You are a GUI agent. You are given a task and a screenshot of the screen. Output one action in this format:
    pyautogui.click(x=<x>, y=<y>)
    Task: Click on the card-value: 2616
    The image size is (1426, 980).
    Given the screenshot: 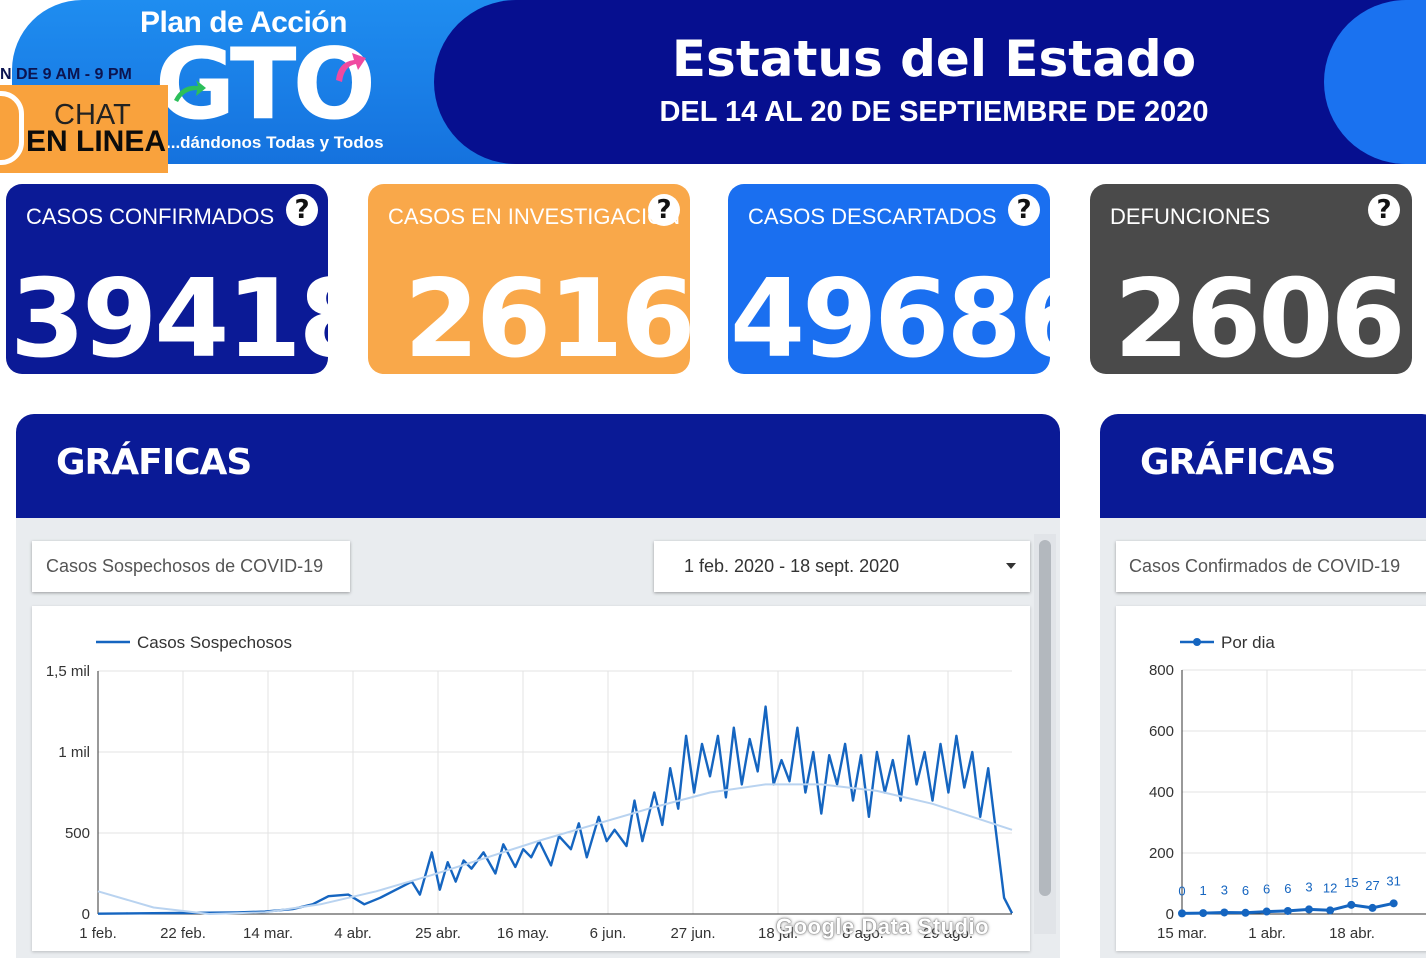 What is the action you would take?
    pyautogui.click(x=547, y=315)
    